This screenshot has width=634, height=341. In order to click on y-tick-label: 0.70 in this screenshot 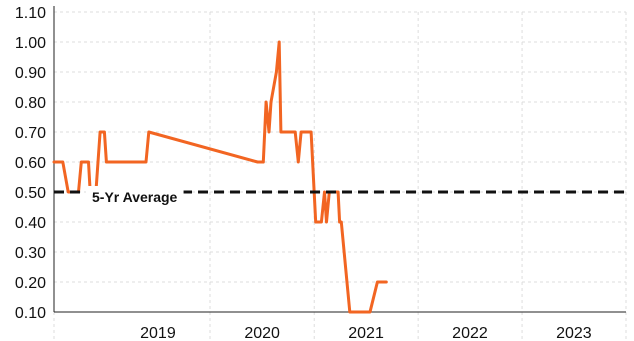, I will do `click(30, 133)`.